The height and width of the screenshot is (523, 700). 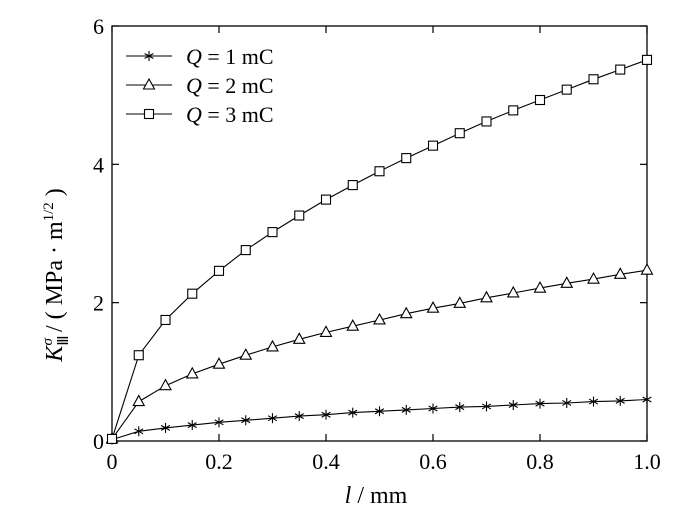 What do you see at coordinates (48, 341) in the screenshot?
I see `y-axis-superscript: σ` at bounding box center [48, 341].